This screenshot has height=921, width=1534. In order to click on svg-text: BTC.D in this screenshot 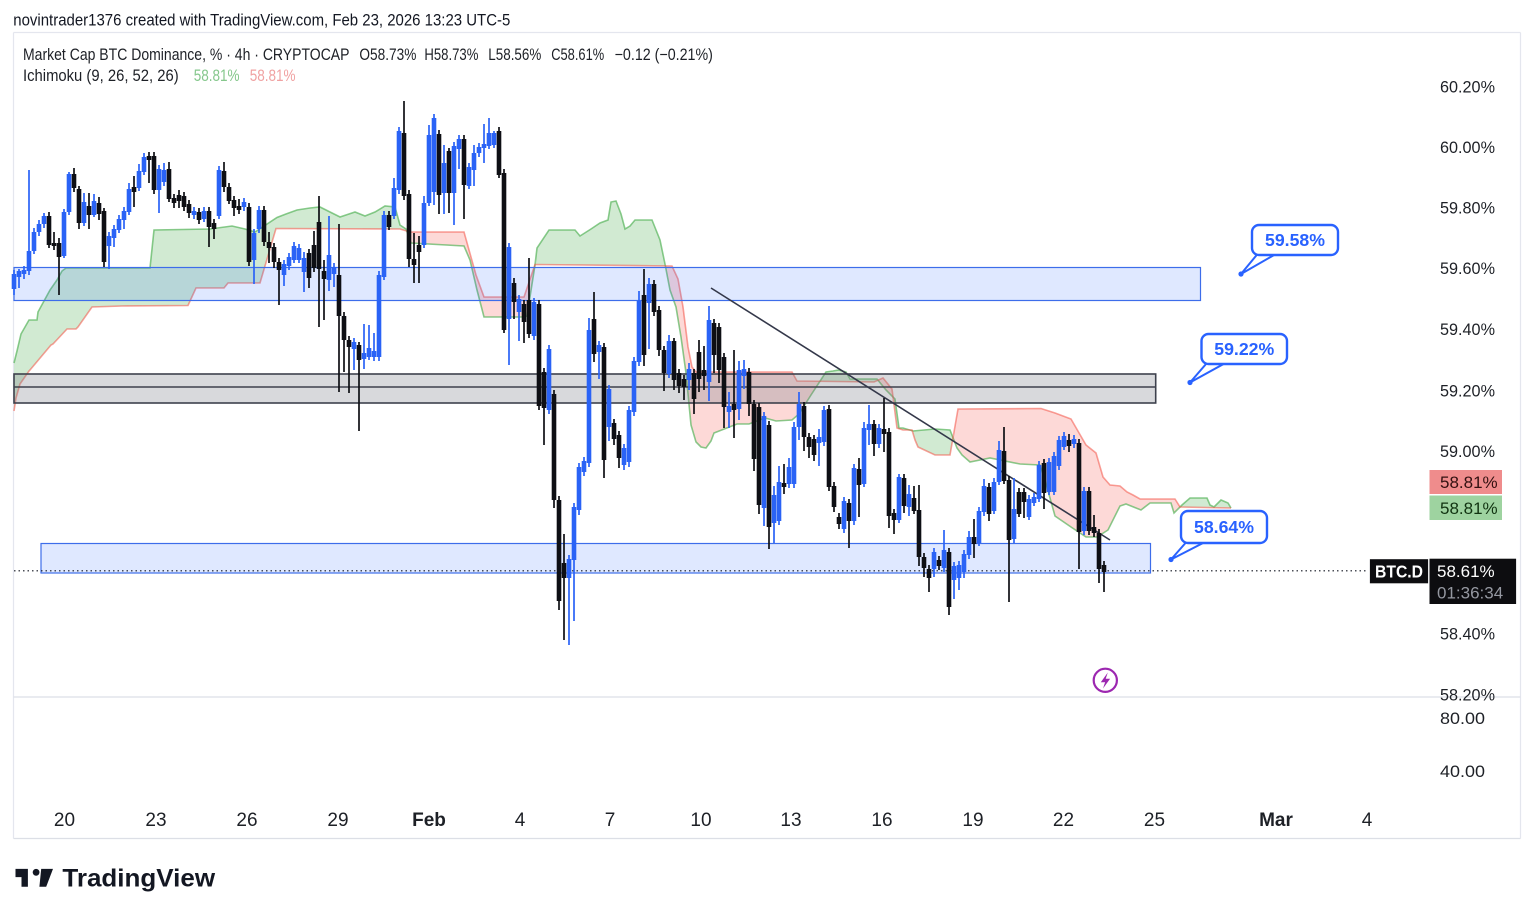, I will do `click(1399, 572)`.